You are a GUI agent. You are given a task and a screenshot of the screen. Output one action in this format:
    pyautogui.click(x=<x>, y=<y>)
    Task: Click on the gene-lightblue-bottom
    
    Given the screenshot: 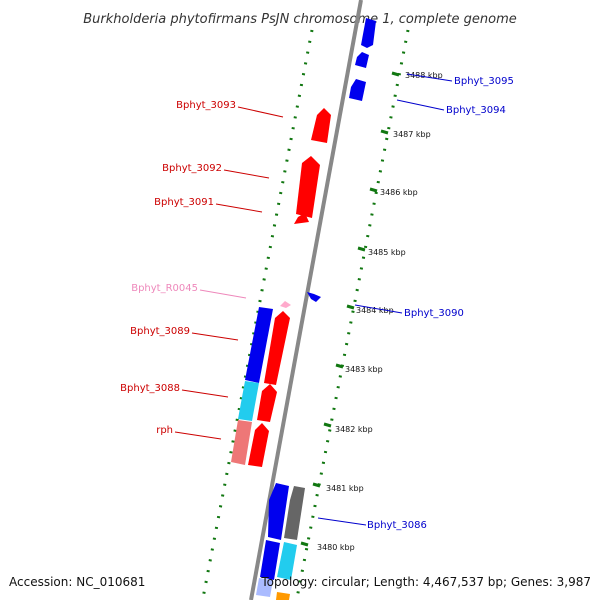 What is the action you would take?
    pyautogui.click(x=264, y=587)
    